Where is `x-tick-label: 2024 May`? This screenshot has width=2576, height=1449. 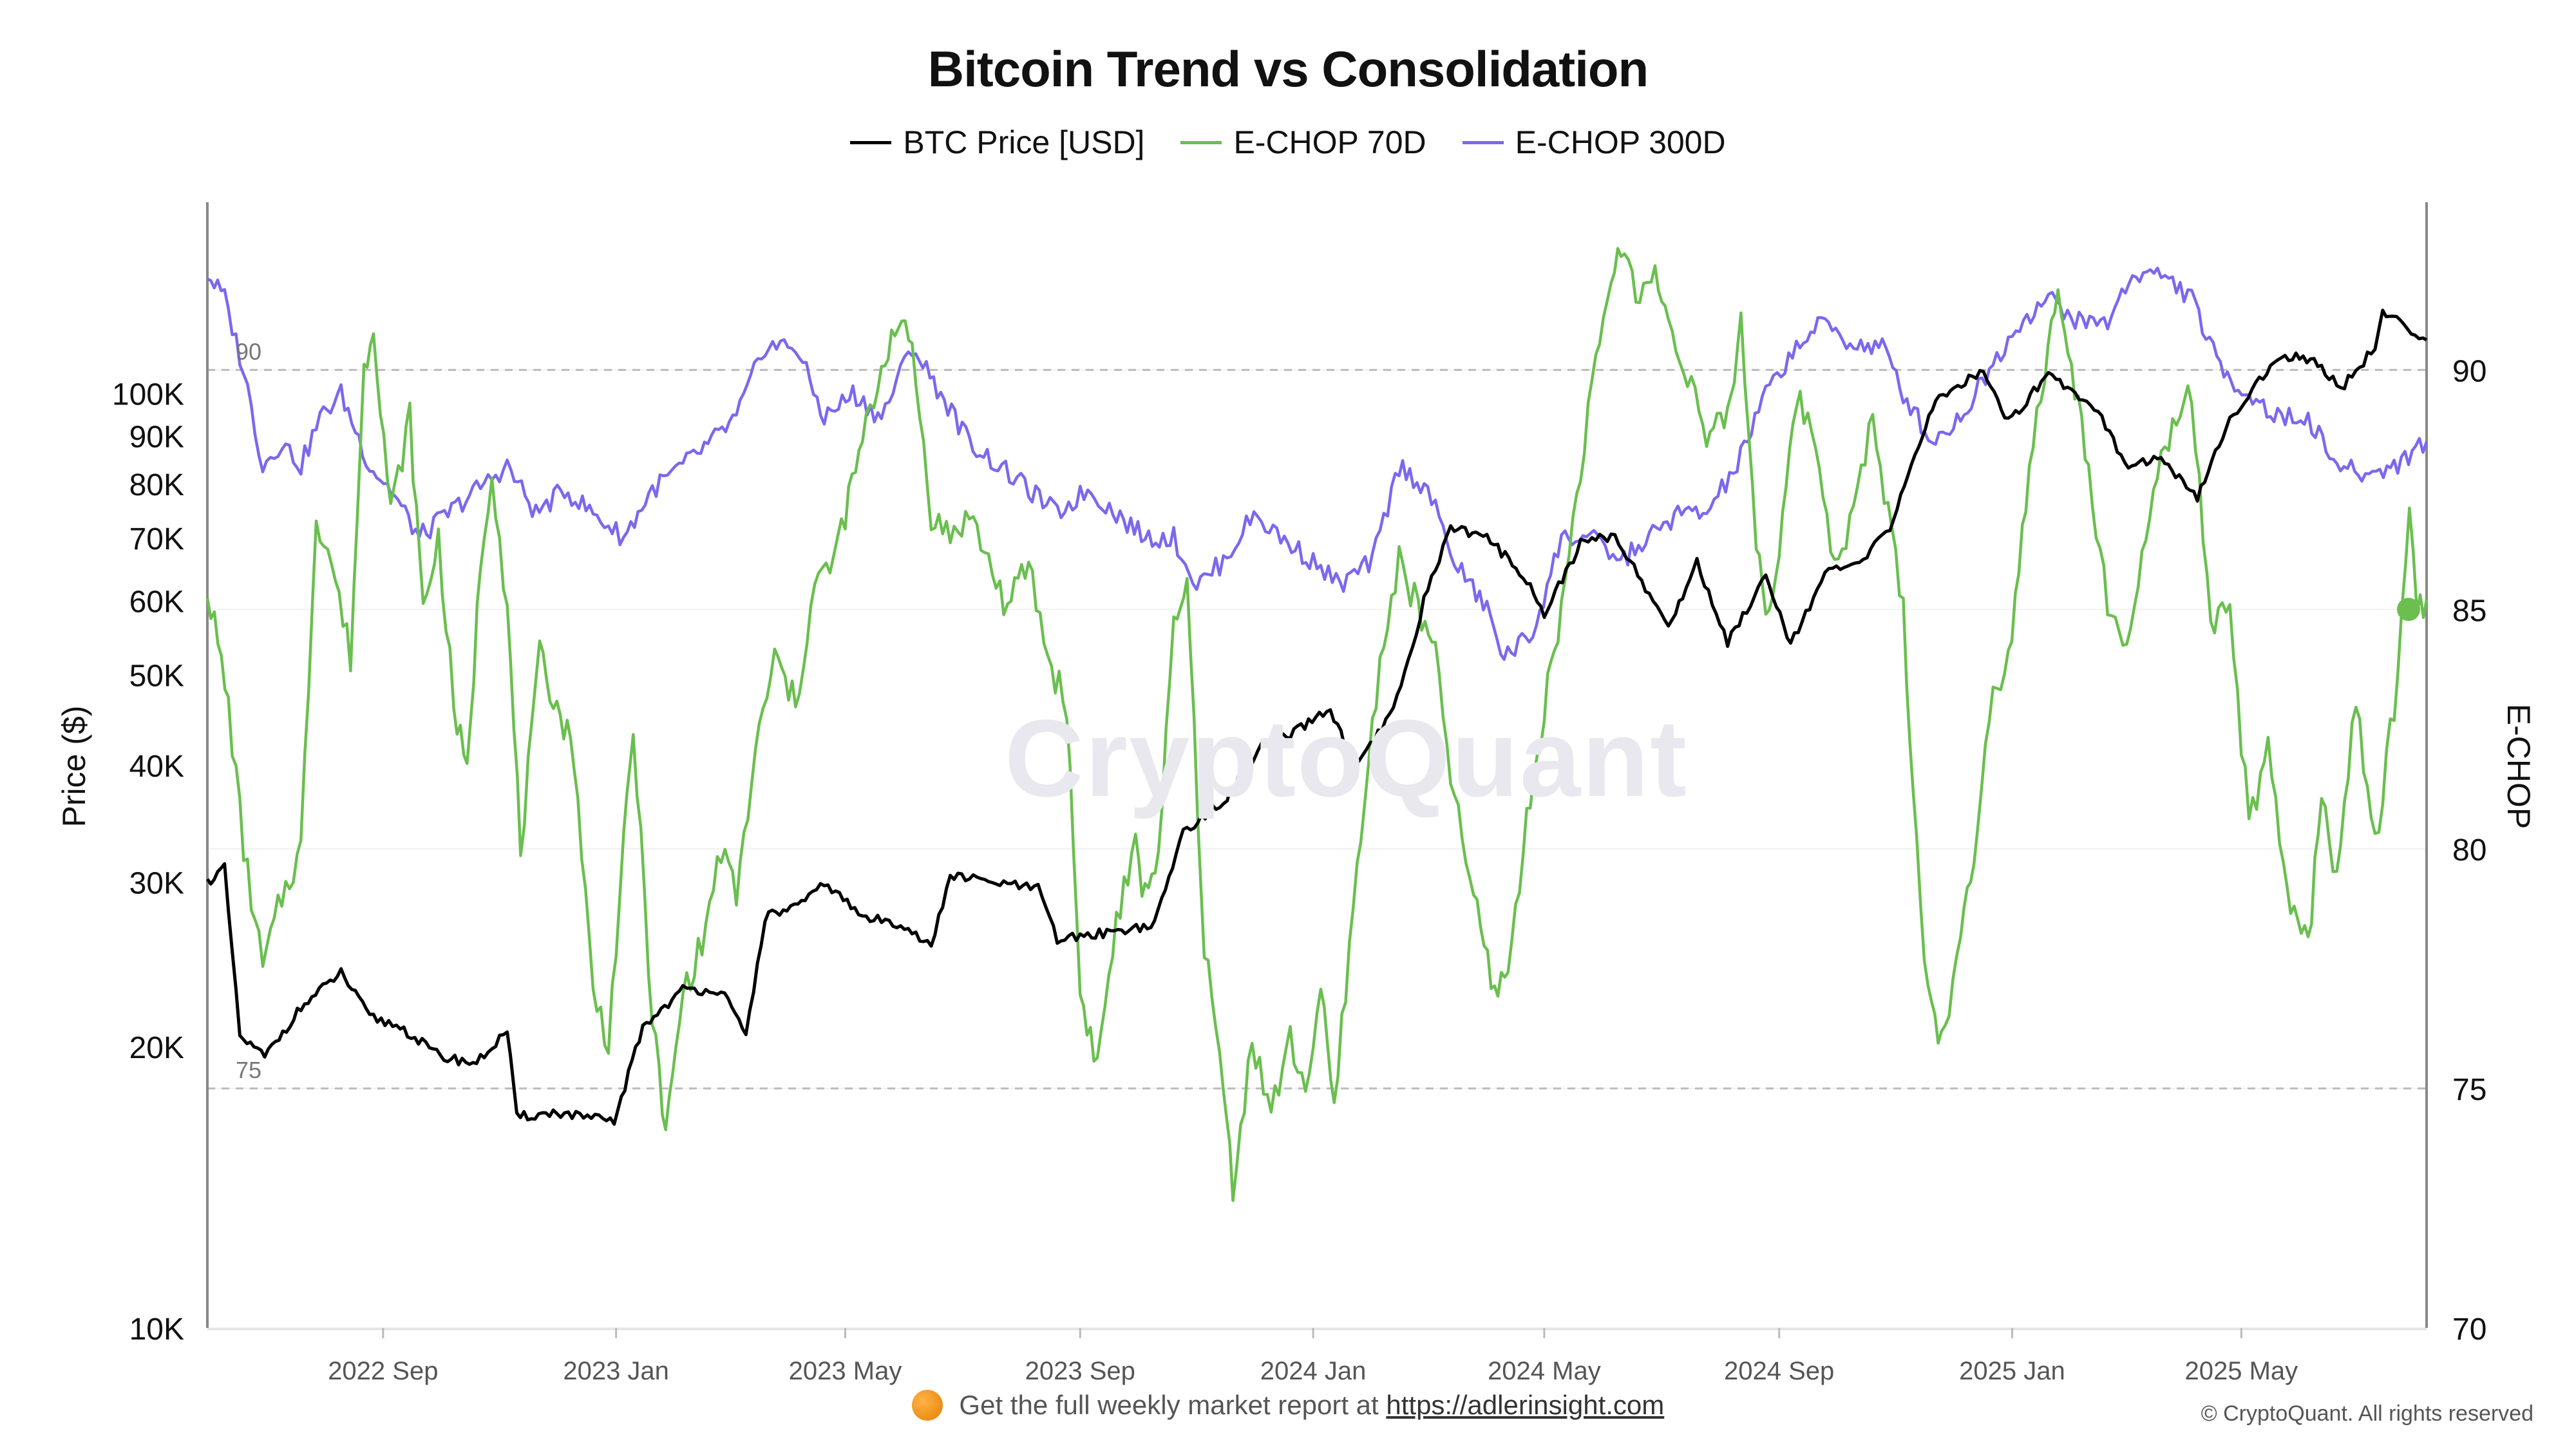
x-tick-label: 2024 May is located at coordinates (1545, 1371).